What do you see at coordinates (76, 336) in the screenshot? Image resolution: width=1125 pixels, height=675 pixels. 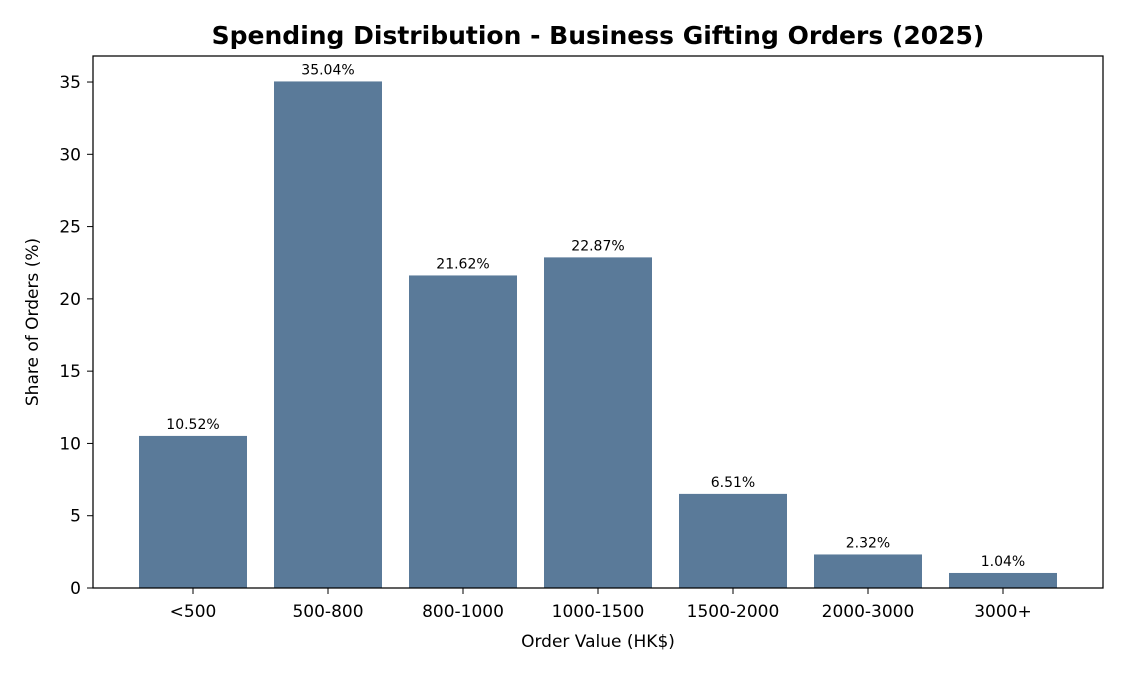 I see `y-axis: 0 5 10 15 20 25 30 35` at bounding box center [76, 336].